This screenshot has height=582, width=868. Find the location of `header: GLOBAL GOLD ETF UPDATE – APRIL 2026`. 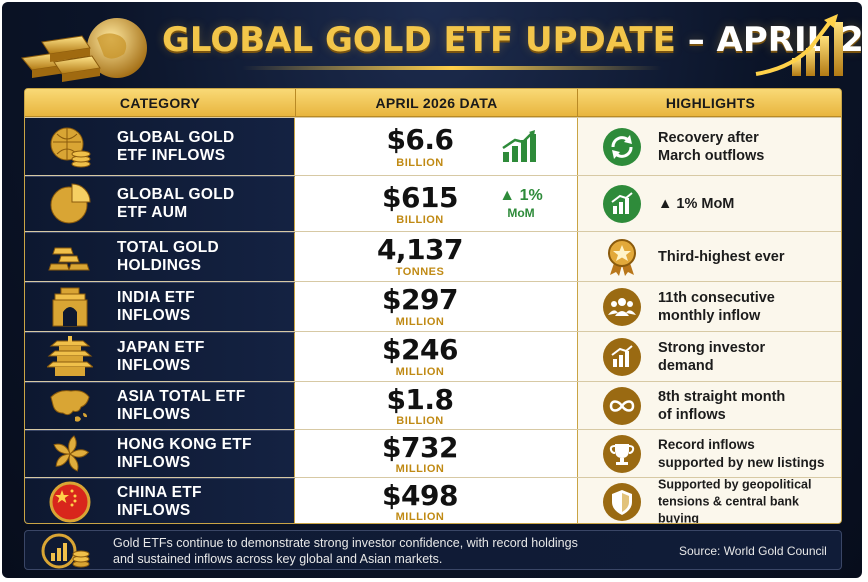

header: GLOBAL GOLD ETF UPDATE – APRIL 2026 is located at coordinates (432, 43).